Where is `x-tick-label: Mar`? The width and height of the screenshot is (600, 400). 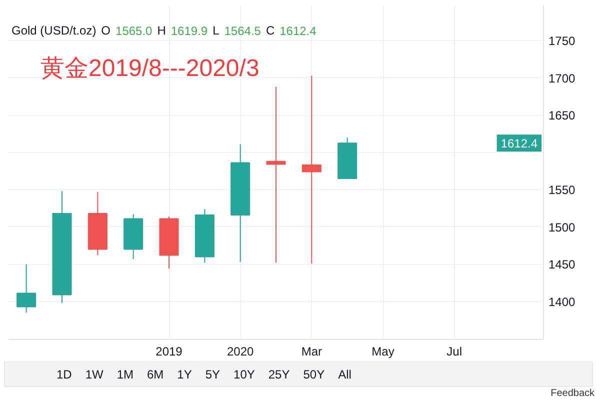
x-tick-label: Mar is located at coordinates (311, 351).